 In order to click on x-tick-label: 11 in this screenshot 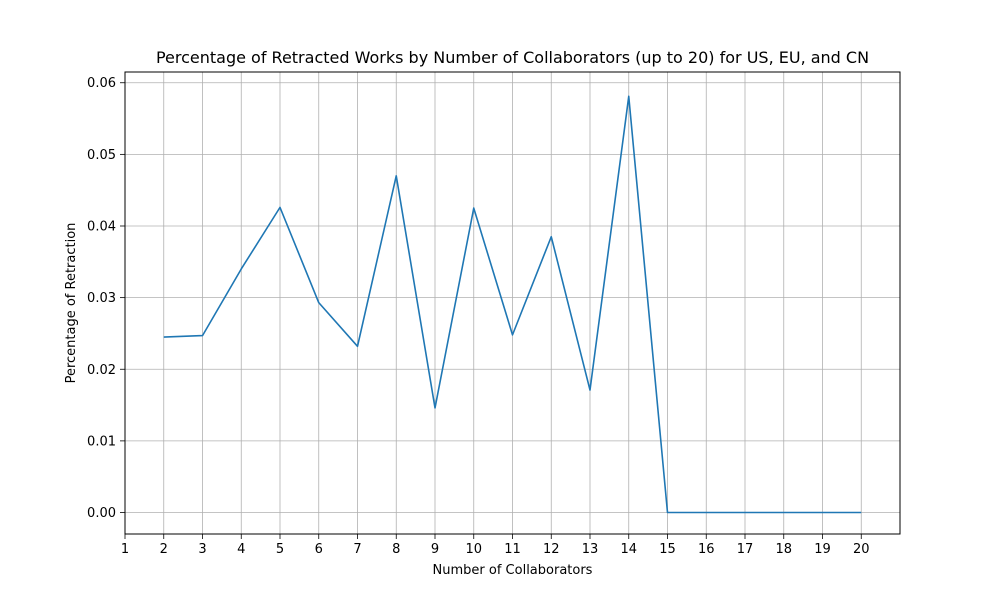, I will do `click(512, 549)`.